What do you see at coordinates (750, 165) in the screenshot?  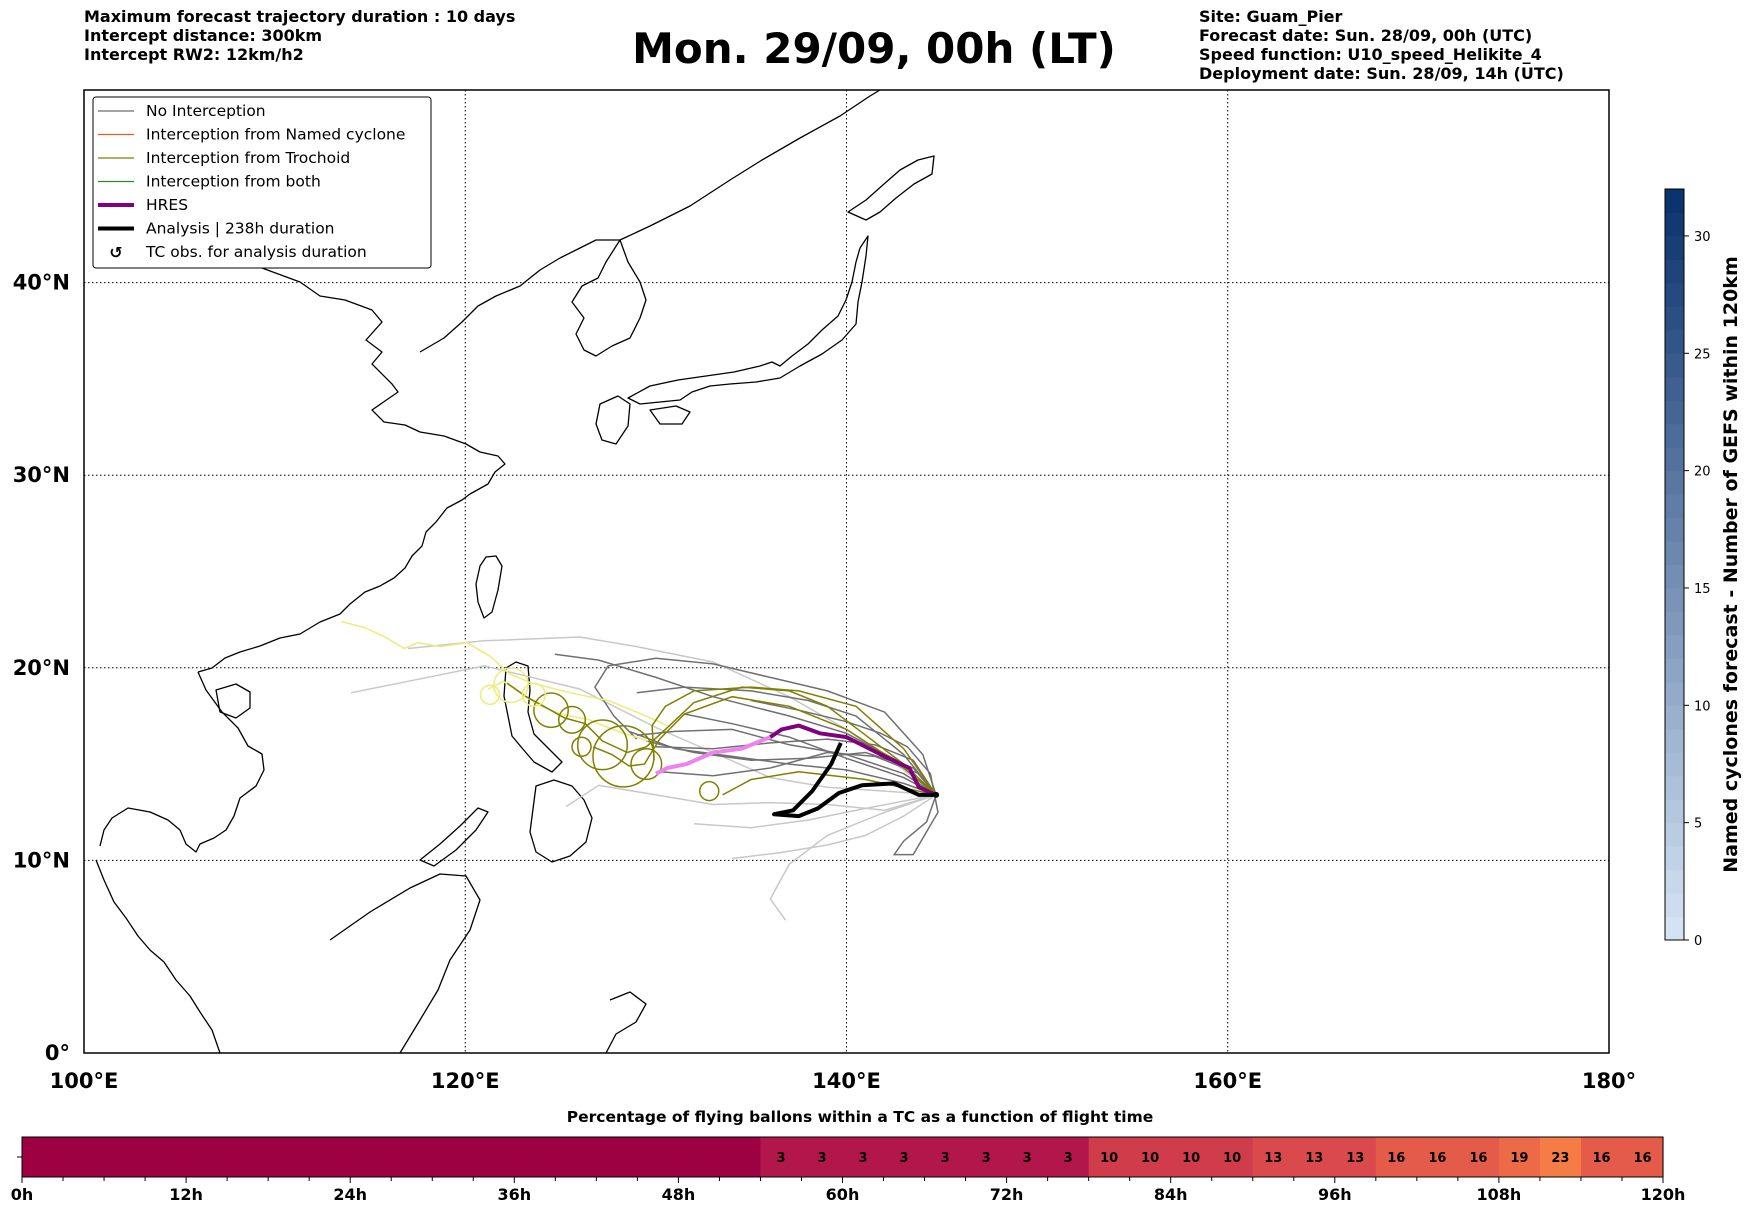 I see `coastline-russia-coast` at bounding box center [750, 165].